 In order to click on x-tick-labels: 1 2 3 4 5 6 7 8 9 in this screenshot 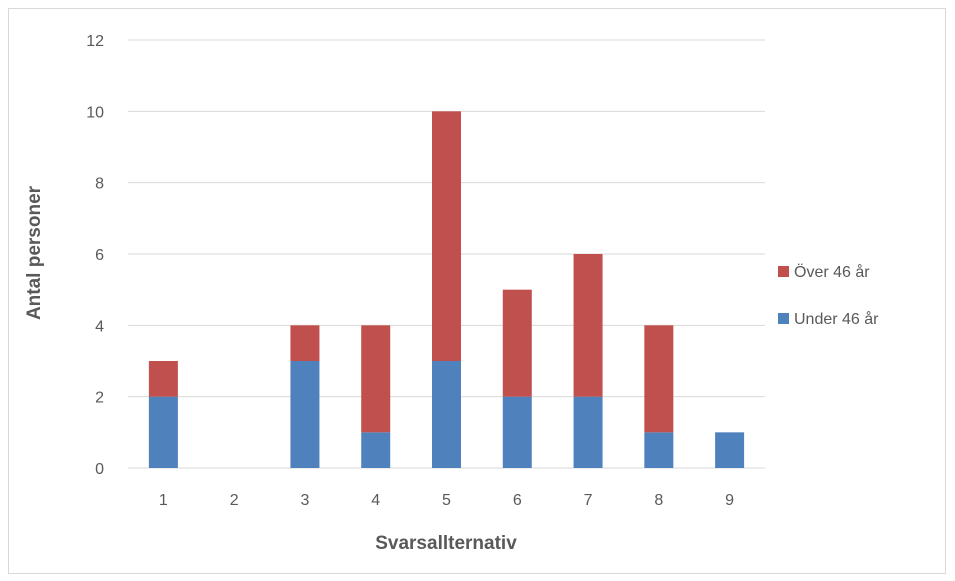, I will do `click(446, 500)`.